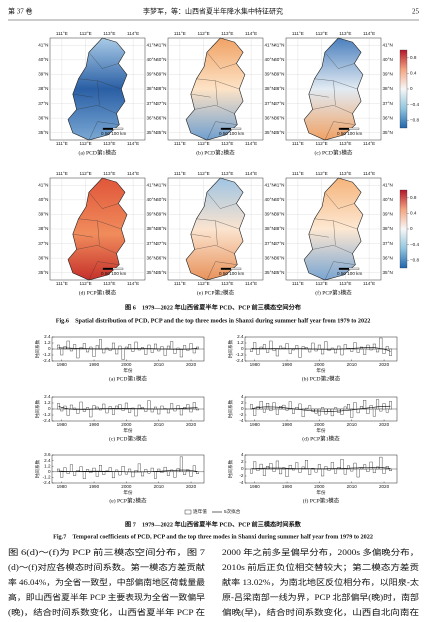 This screenshot has height=622, width=427. Describe the element at coordinates (180, 33) in the screenshot. I see `lon-label: 111°E` at that location.